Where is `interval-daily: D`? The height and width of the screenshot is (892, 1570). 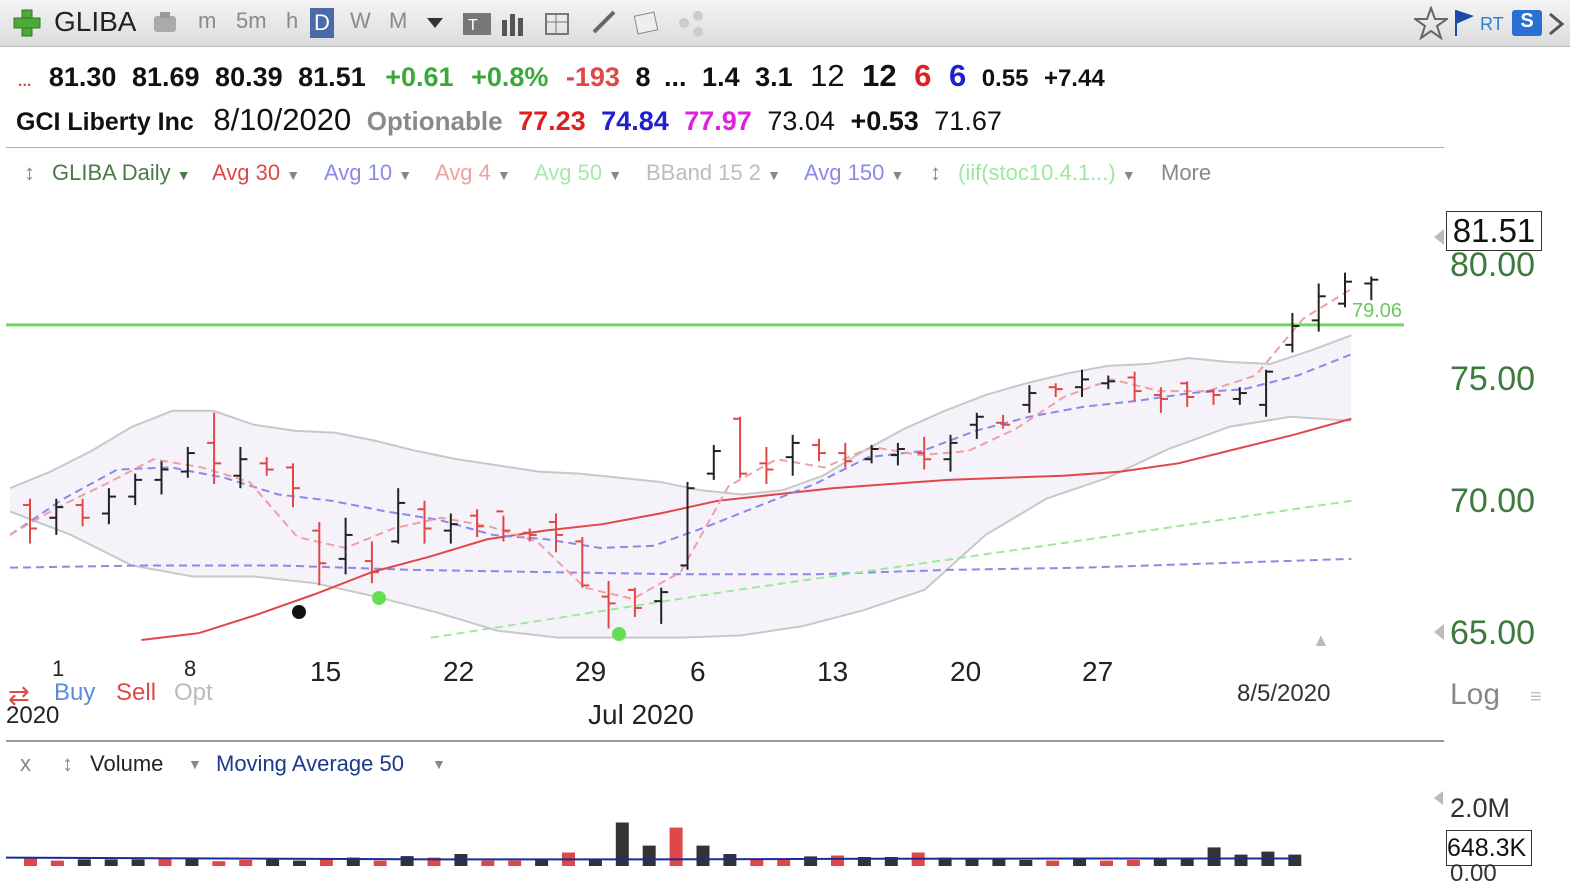 interval-daily: D is located at coordinates (322, 23).